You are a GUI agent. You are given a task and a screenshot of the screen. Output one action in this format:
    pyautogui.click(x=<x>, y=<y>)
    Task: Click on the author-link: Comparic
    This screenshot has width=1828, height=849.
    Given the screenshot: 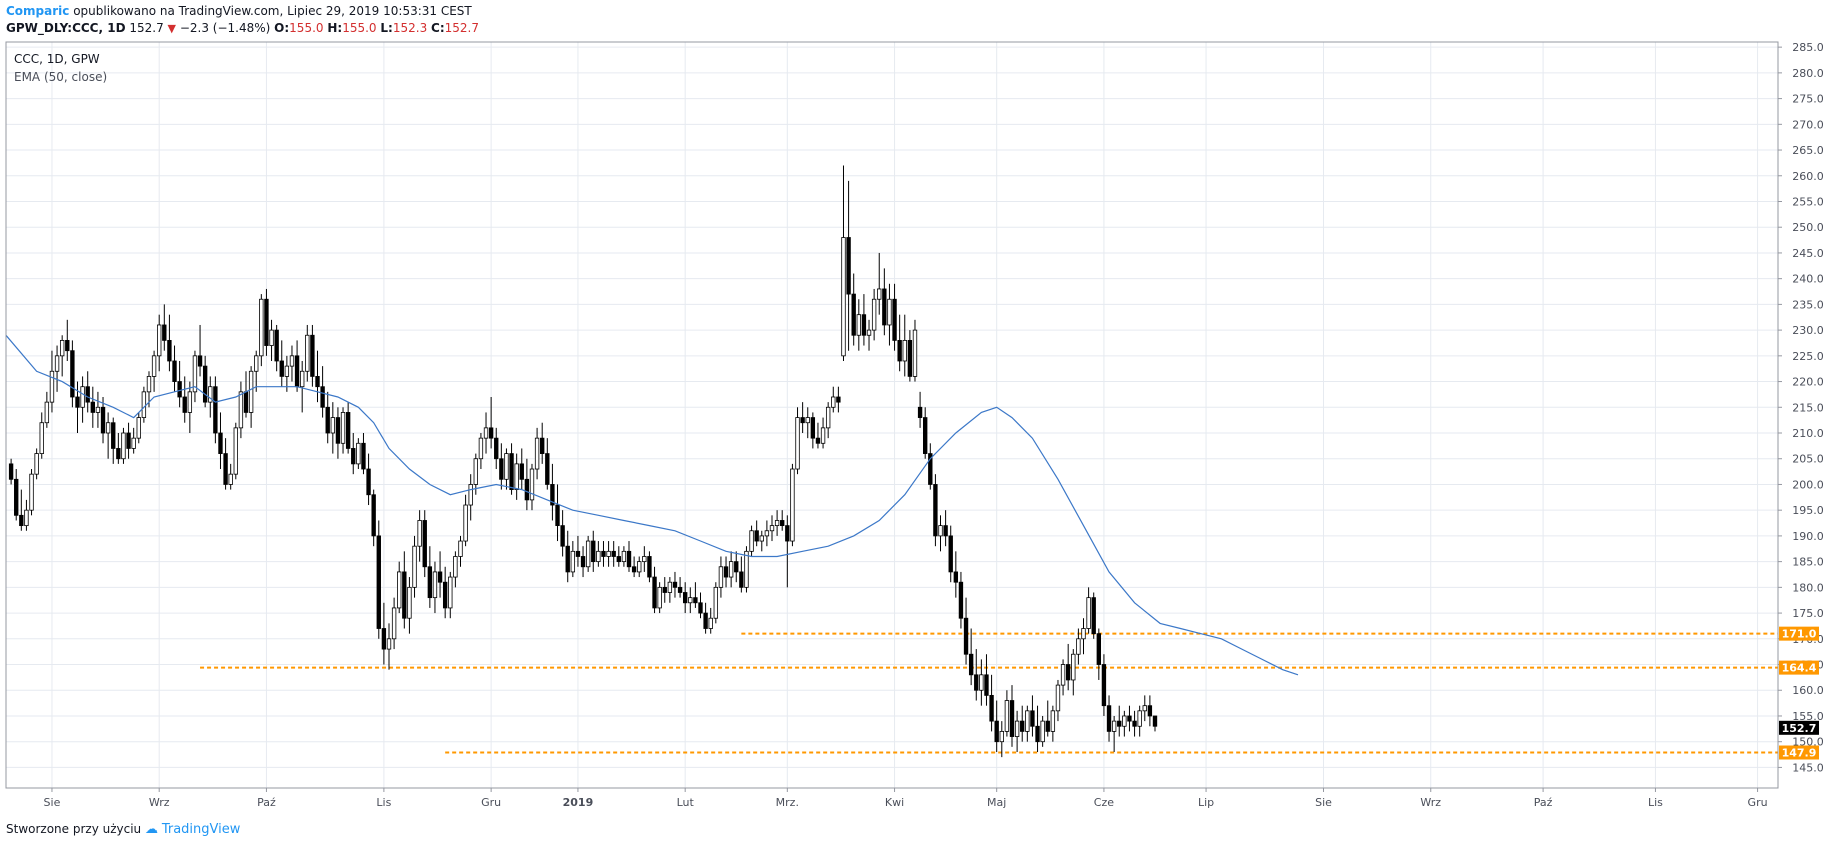 What is the action you would take?
    pyautogui.click(x=38, y=11)
    